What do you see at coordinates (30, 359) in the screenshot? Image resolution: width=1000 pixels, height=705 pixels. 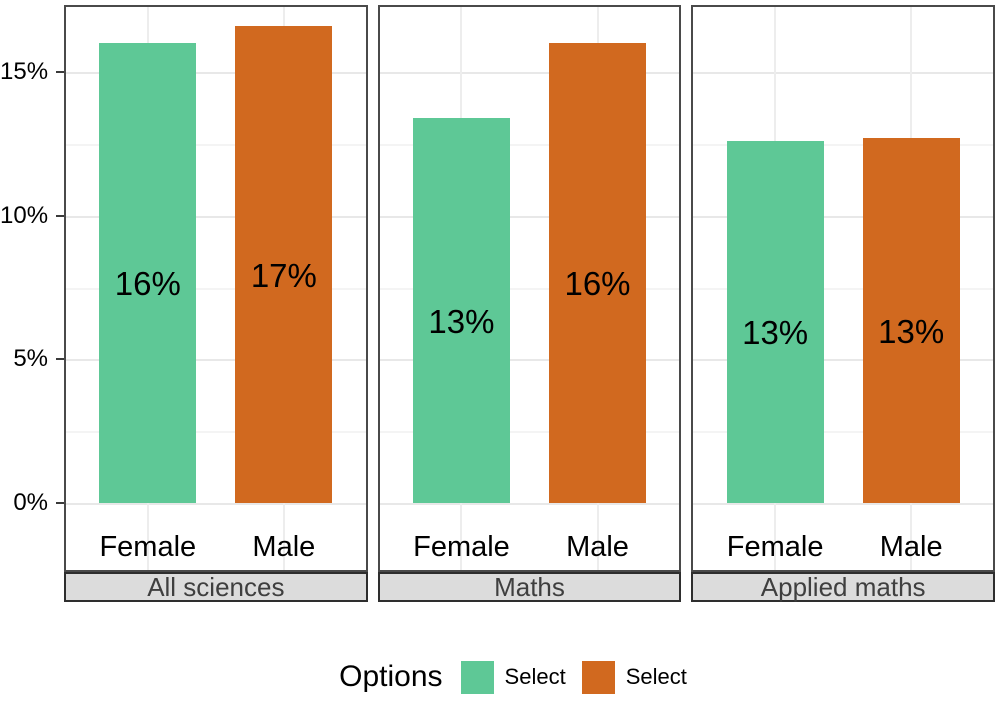 I see `y-axis-tick-label: 5%` at bounding box center [30, 359].